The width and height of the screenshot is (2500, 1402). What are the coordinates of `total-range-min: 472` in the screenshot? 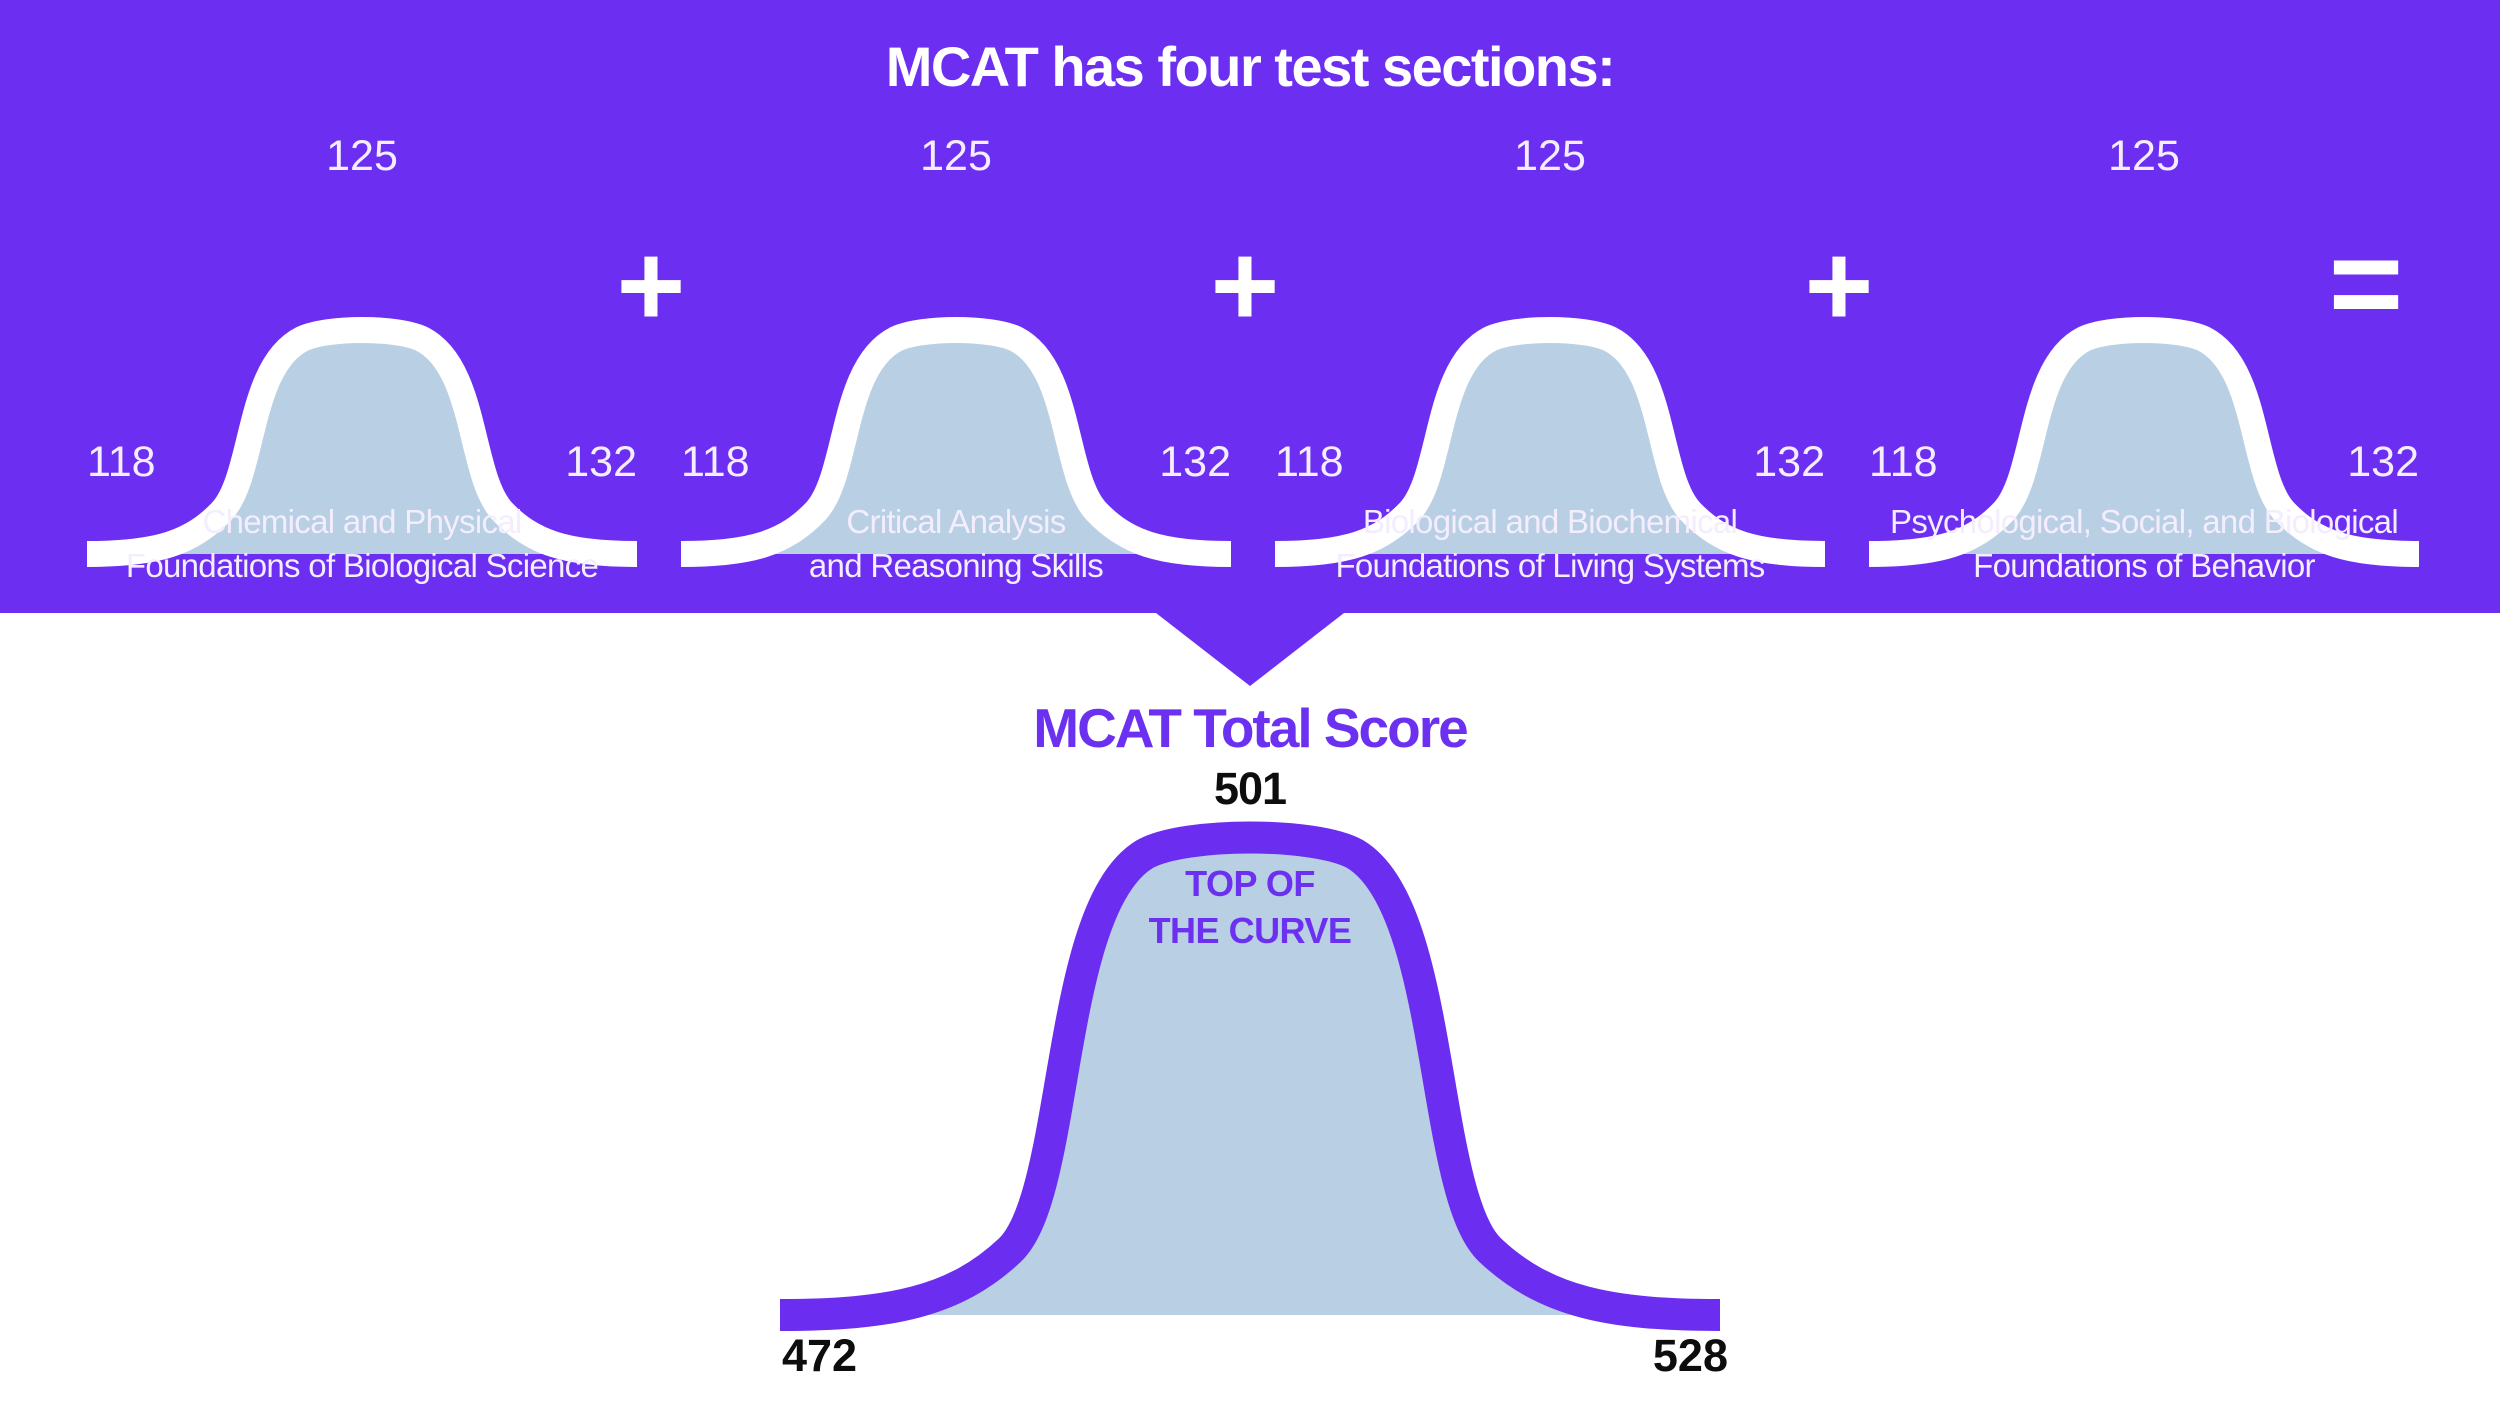 It's located at (820, 1355).